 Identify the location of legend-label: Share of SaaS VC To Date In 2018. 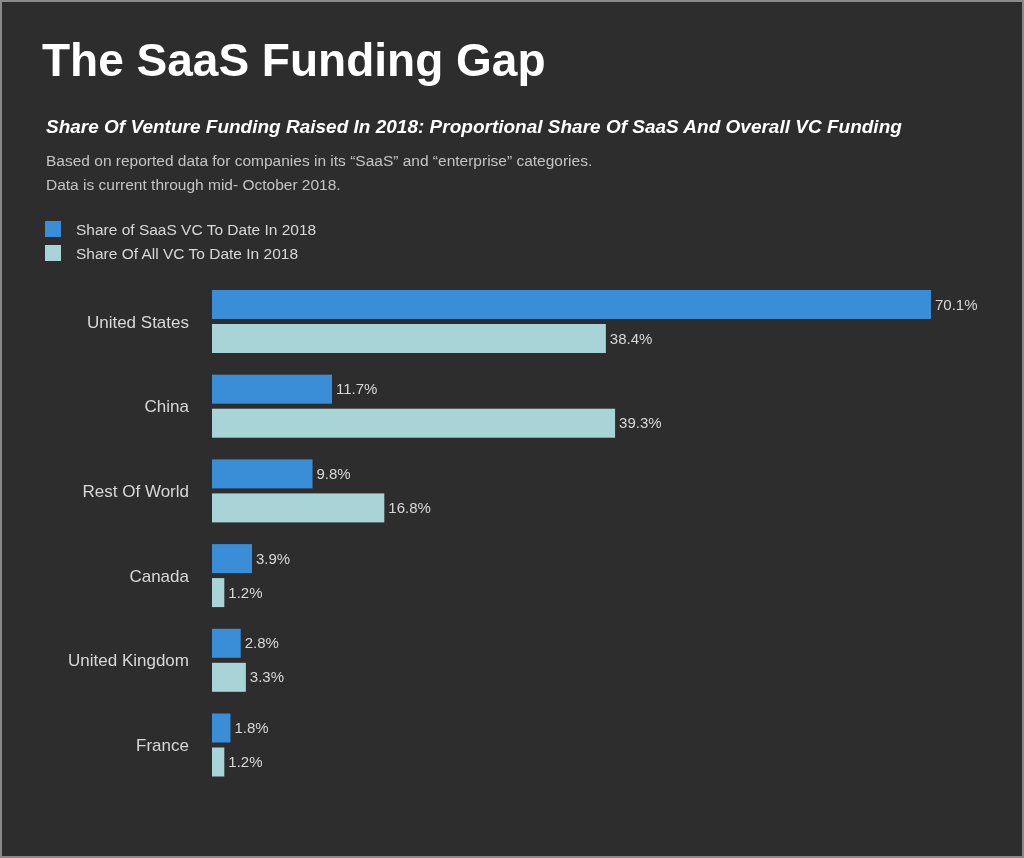
(196, 229).